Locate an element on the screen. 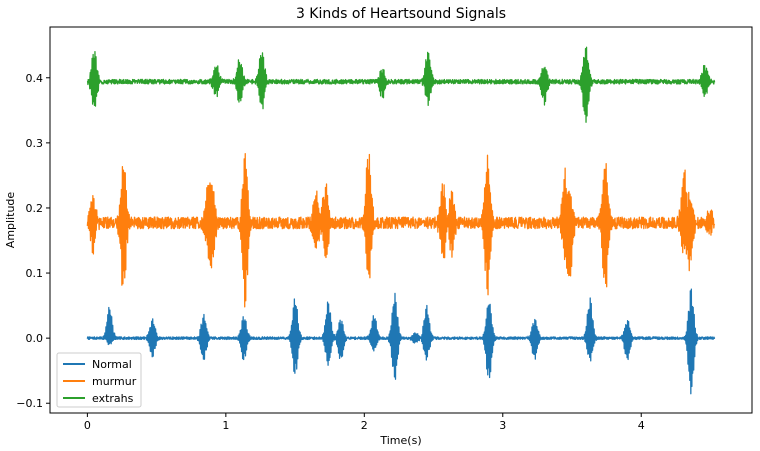 The width and height of the screenshot is (760, 451). y-tick-label: −0.1 is located at coordinates (29, 403).